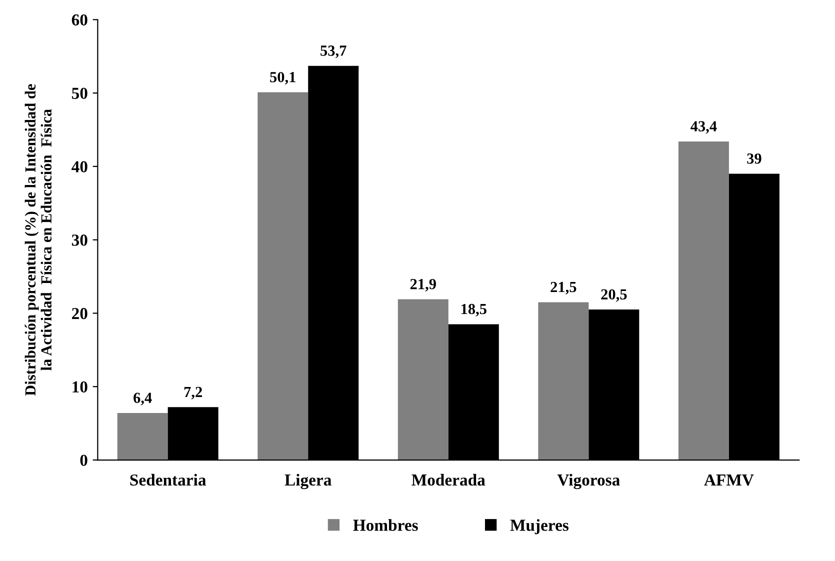  Describe the element at coordinates (539, 526) in the screenshot. I see `legend-label: Mujeres` at that location.